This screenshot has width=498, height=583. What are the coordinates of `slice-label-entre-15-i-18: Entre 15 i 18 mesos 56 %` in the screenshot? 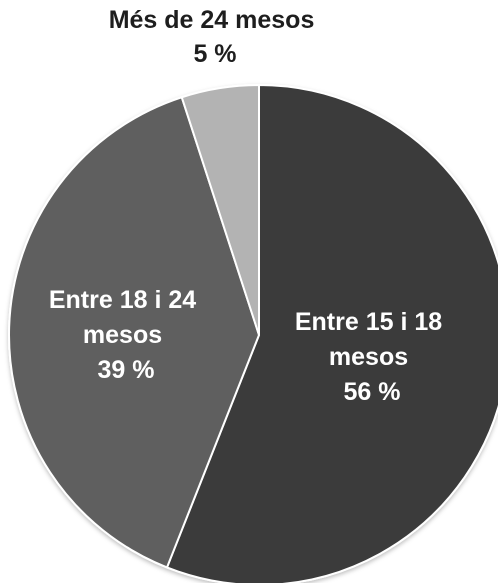 It's located at (372, 357).